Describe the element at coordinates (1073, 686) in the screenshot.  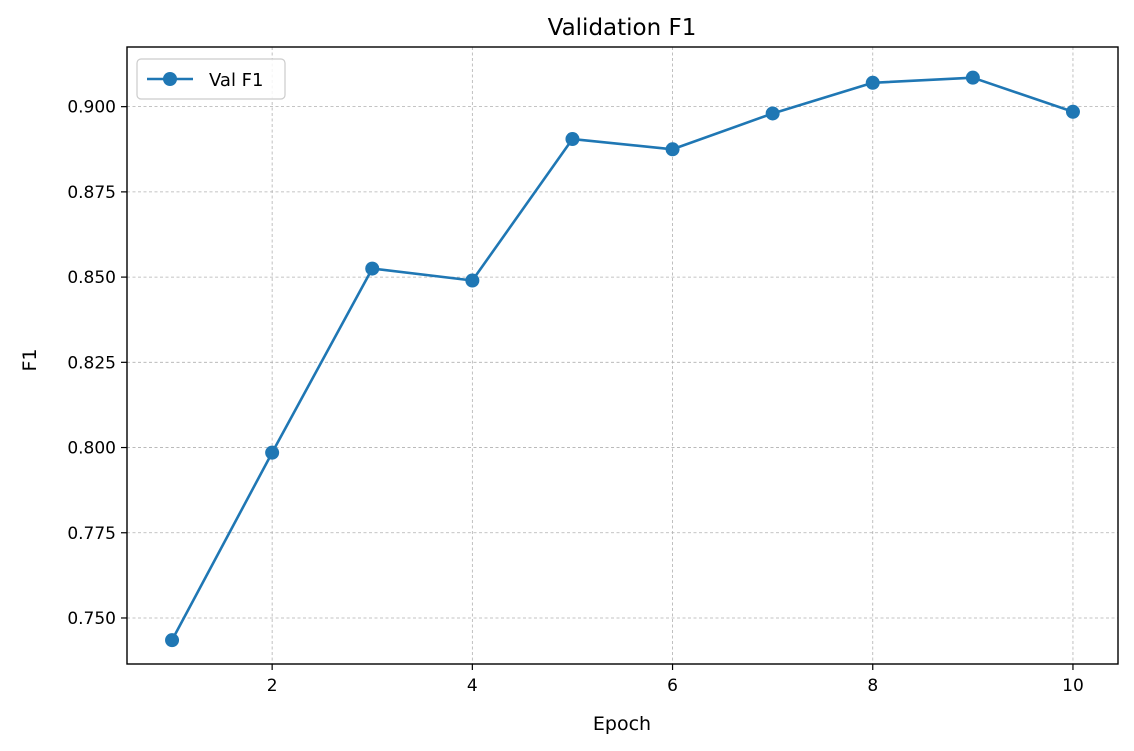
I see `x-tick-label: 10` at that location.